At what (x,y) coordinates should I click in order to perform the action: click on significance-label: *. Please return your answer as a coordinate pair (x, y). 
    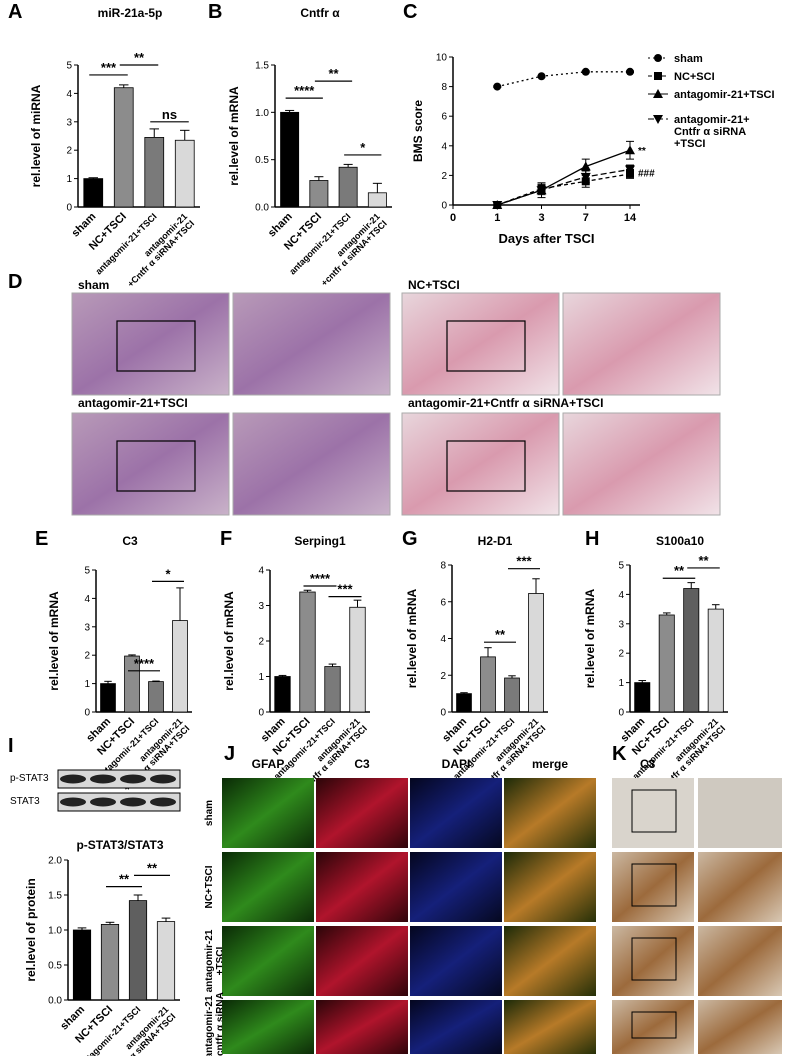
    Looking at the image, I should click on (168, 573).